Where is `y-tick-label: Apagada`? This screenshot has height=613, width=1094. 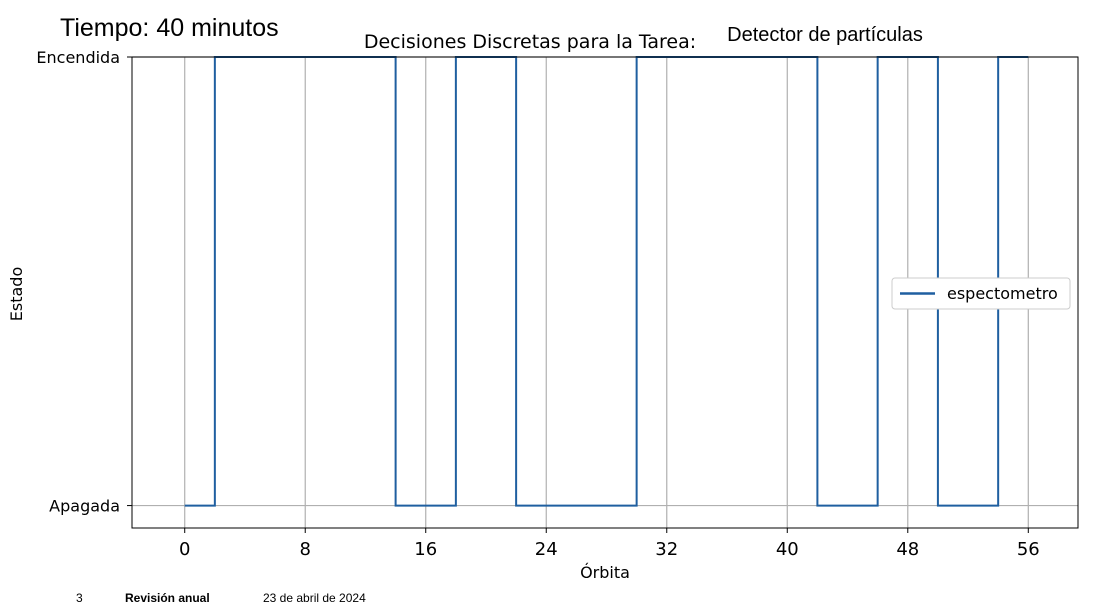 y-tick-label: Apagada is located at coordinates (84, 506).